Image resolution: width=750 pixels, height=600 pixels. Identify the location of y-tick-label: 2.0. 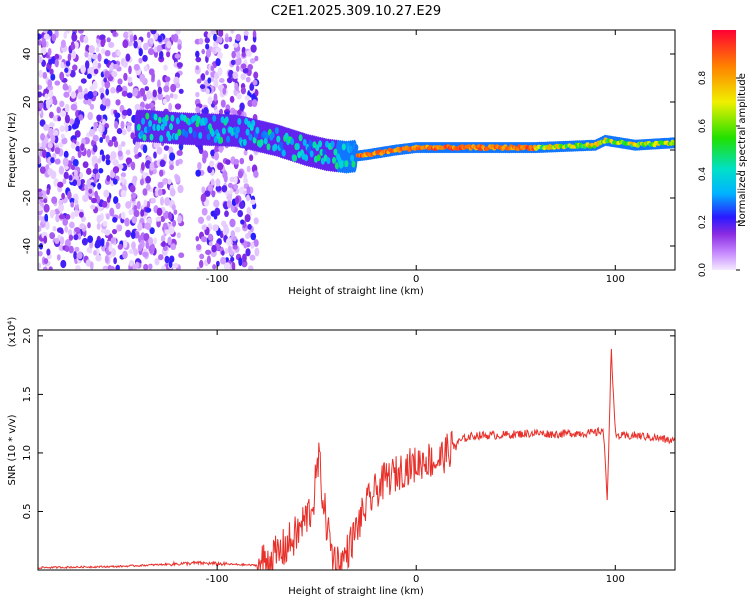
(27, 336).